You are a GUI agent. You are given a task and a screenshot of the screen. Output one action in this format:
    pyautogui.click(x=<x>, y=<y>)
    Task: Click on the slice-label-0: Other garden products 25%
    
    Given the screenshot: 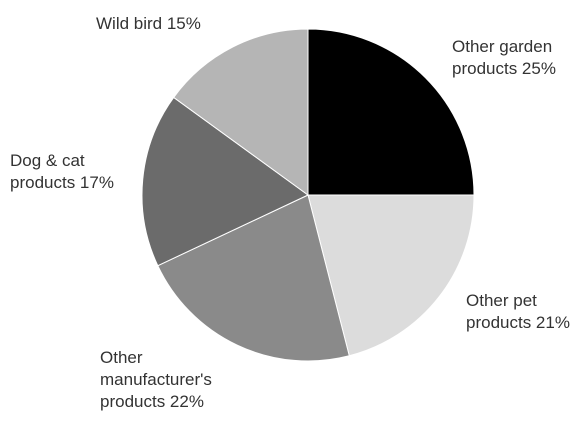 What is the action you would take?
    pyautogui.click(x=504, y=57)
    